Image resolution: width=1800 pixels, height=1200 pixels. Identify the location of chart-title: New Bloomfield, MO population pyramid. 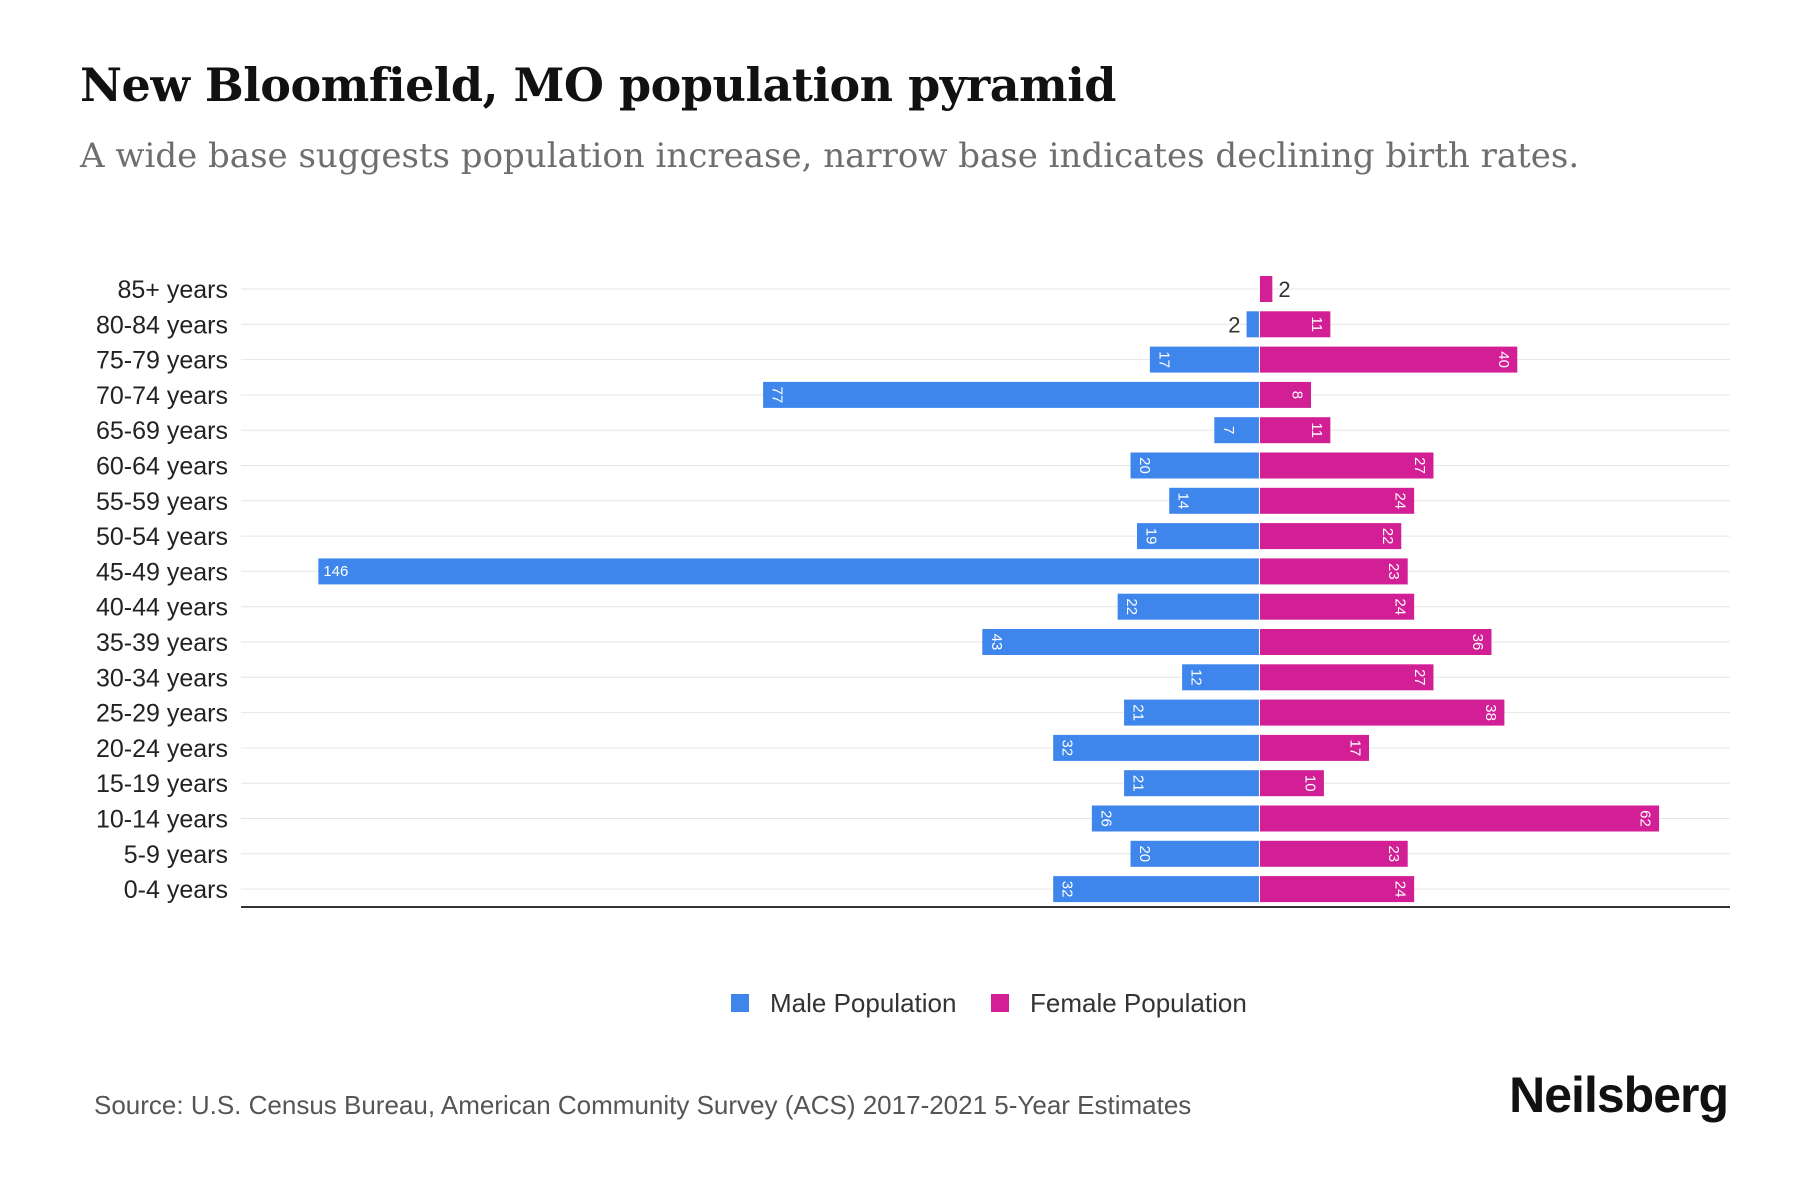
(598, 85).